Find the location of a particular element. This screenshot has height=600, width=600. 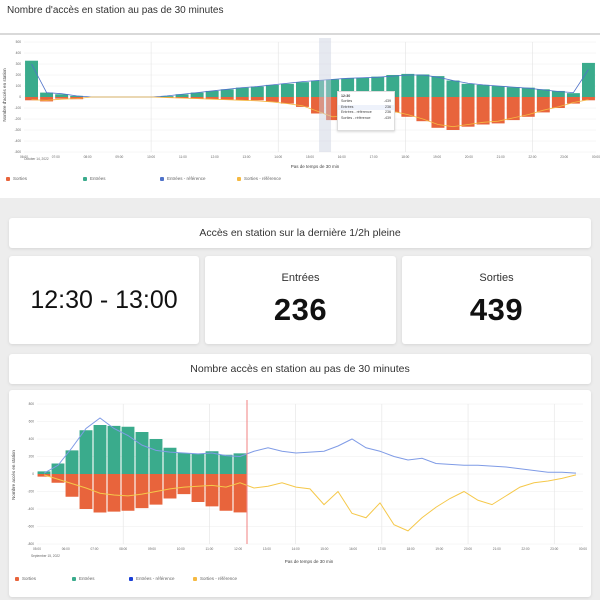

y-tick-label: -100 is located at coordinates (18, 108).